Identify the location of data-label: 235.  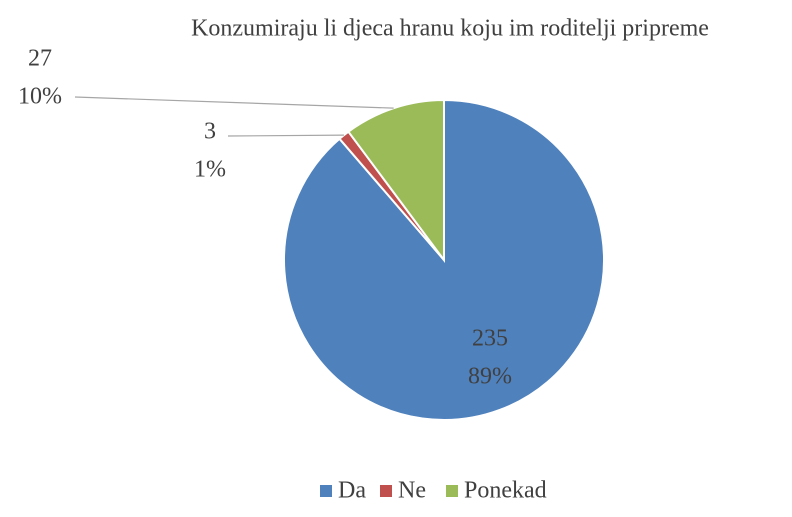
(490, 339).